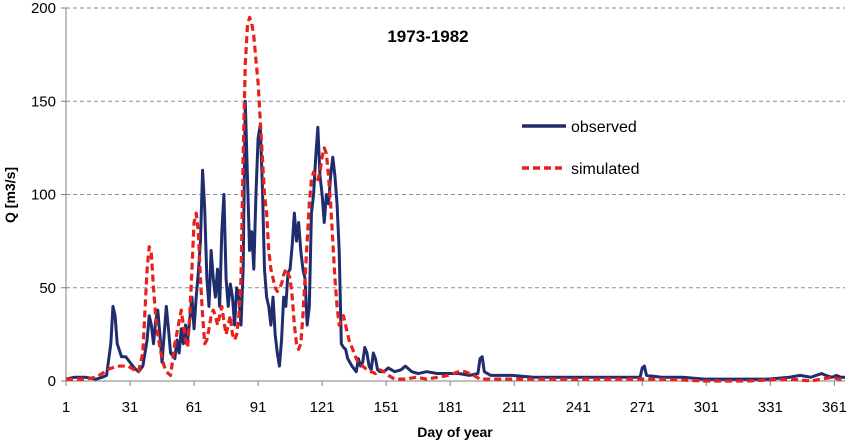 The image size is (850, 441). I want to click on y-tick-label-100: 100, so click(43, 195).